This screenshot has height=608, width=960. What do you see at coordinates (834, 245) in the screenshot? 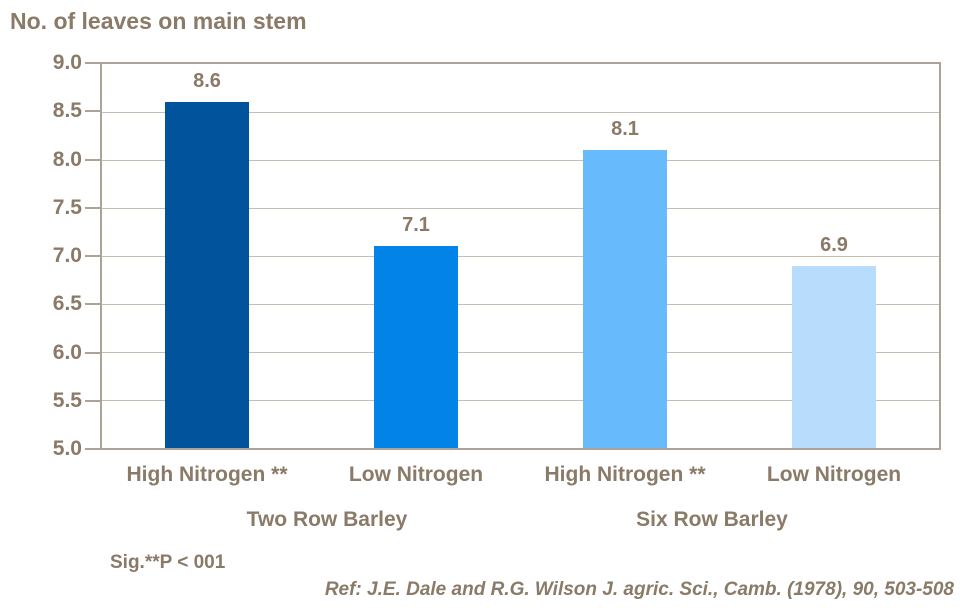
I see `bar-value-label: 6.9` at bounding box center [834, 245].